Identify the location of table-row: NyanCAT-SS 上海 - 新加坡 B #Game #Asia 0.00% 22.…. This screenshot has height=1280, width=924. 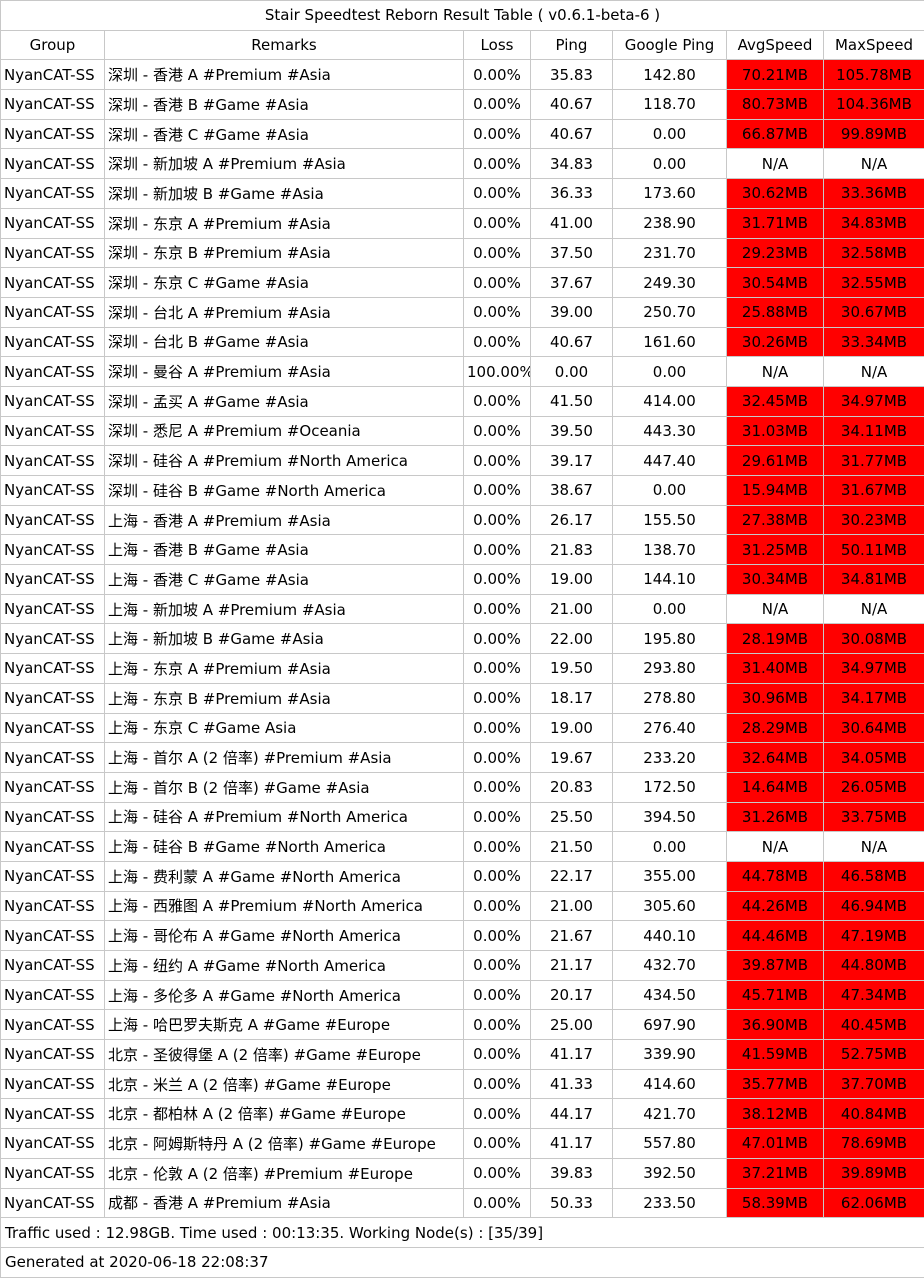
(462, 639).